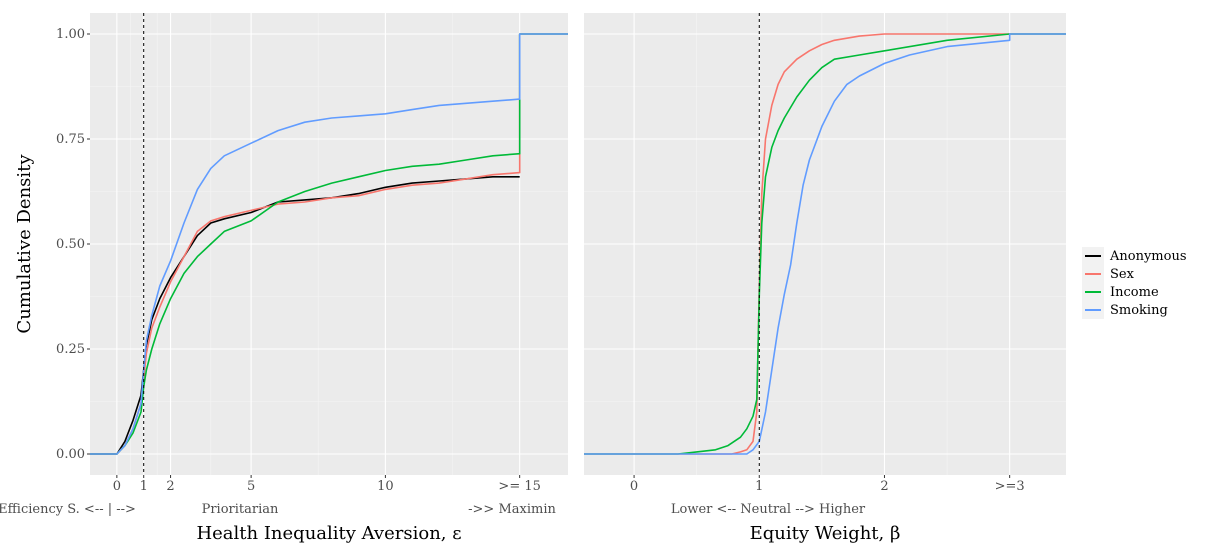 The image size is (1227, 546). What do you see at coordinates (1122, 274) in the screenshot?
I see `legend-label: Sex` at bounding box center [1122, 274].